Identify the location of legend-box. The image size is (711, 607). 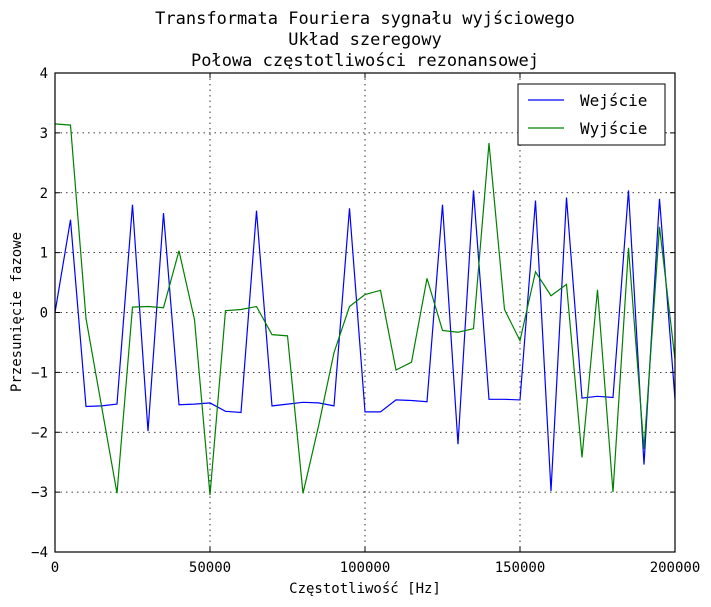
(591, 114).